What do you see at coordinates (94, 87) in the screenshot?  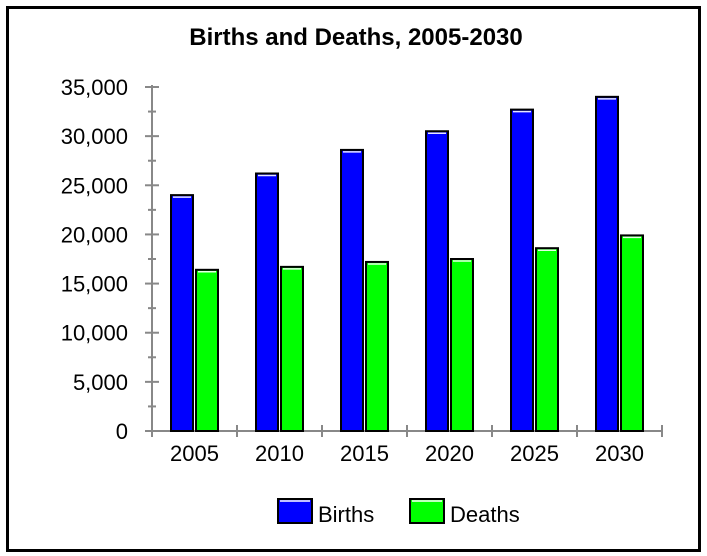 I see `y-tick-label: 35,000` at bounding box center [94, 87].